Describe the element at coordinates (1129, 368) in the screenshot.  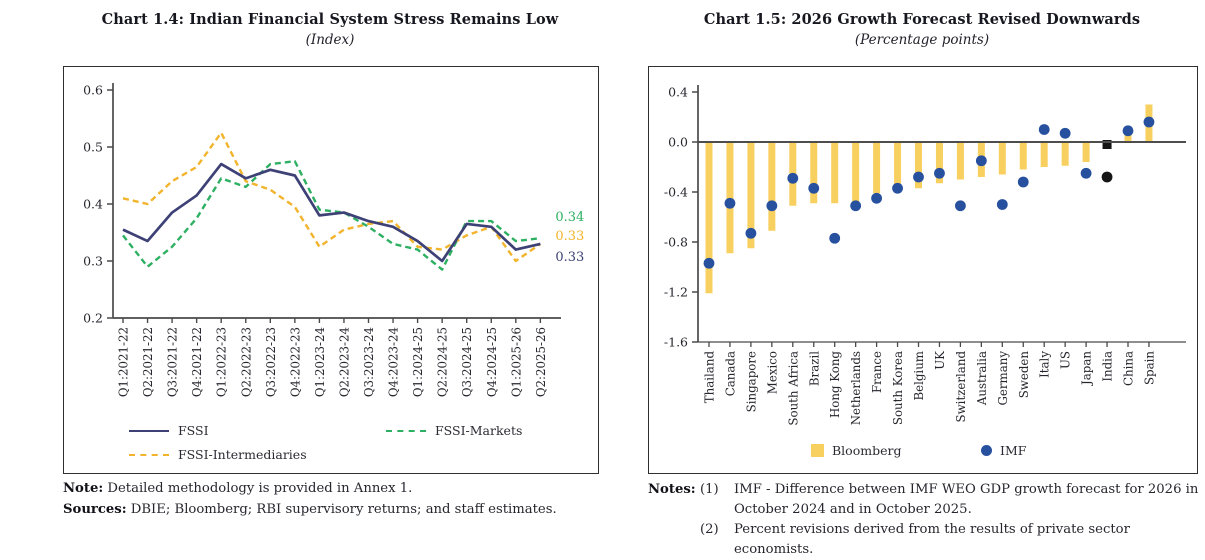
I see `x-tick-label: China` at that location.